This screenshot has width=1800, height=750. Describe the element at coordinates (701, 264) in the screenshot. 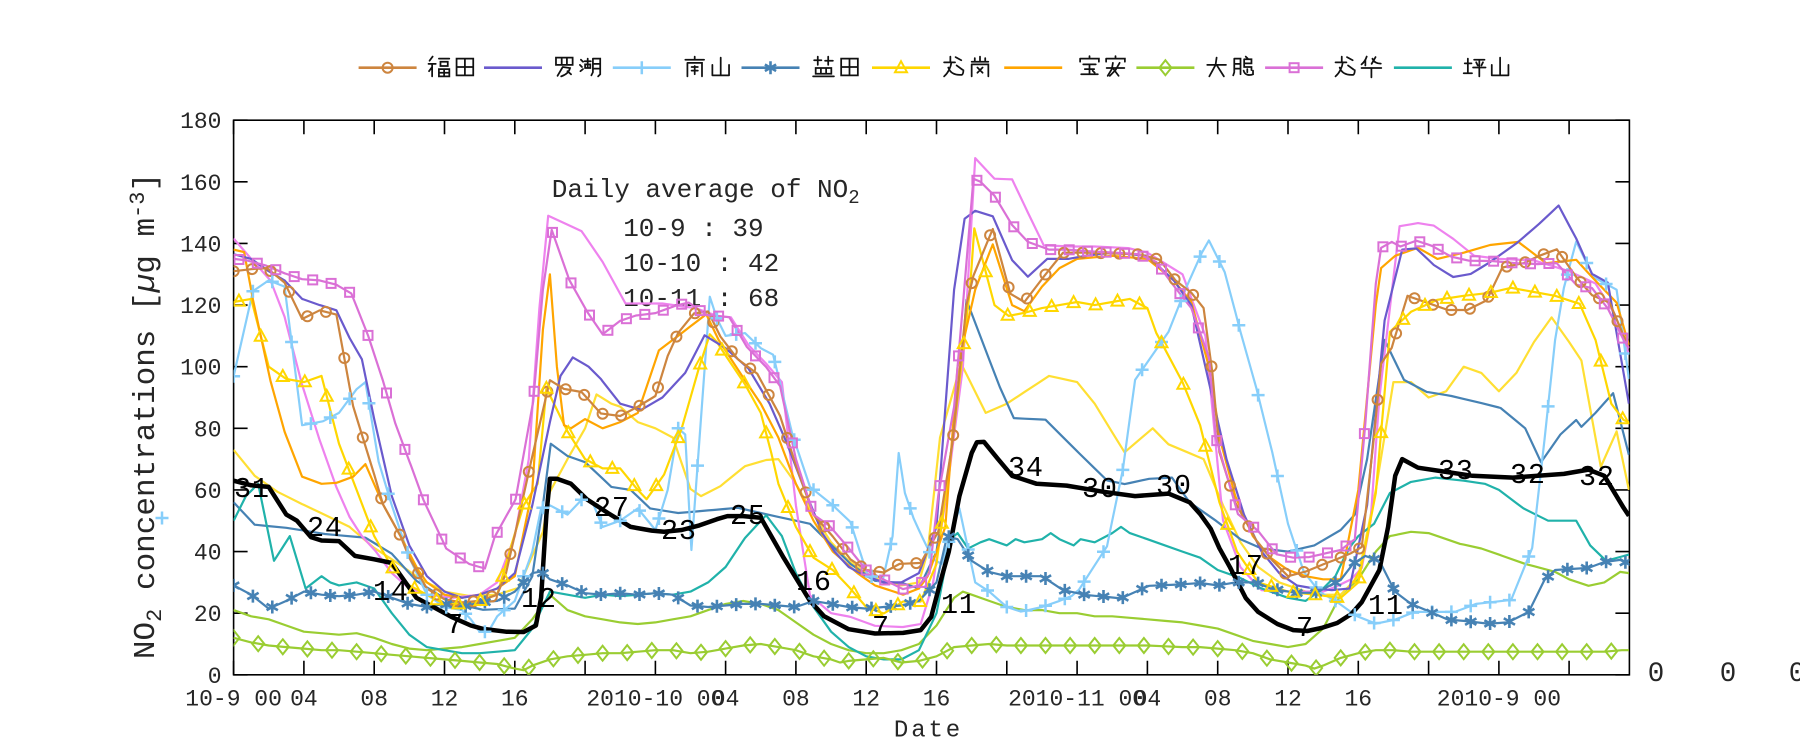

I see `svg-text: 10-10 : 42` at that location.